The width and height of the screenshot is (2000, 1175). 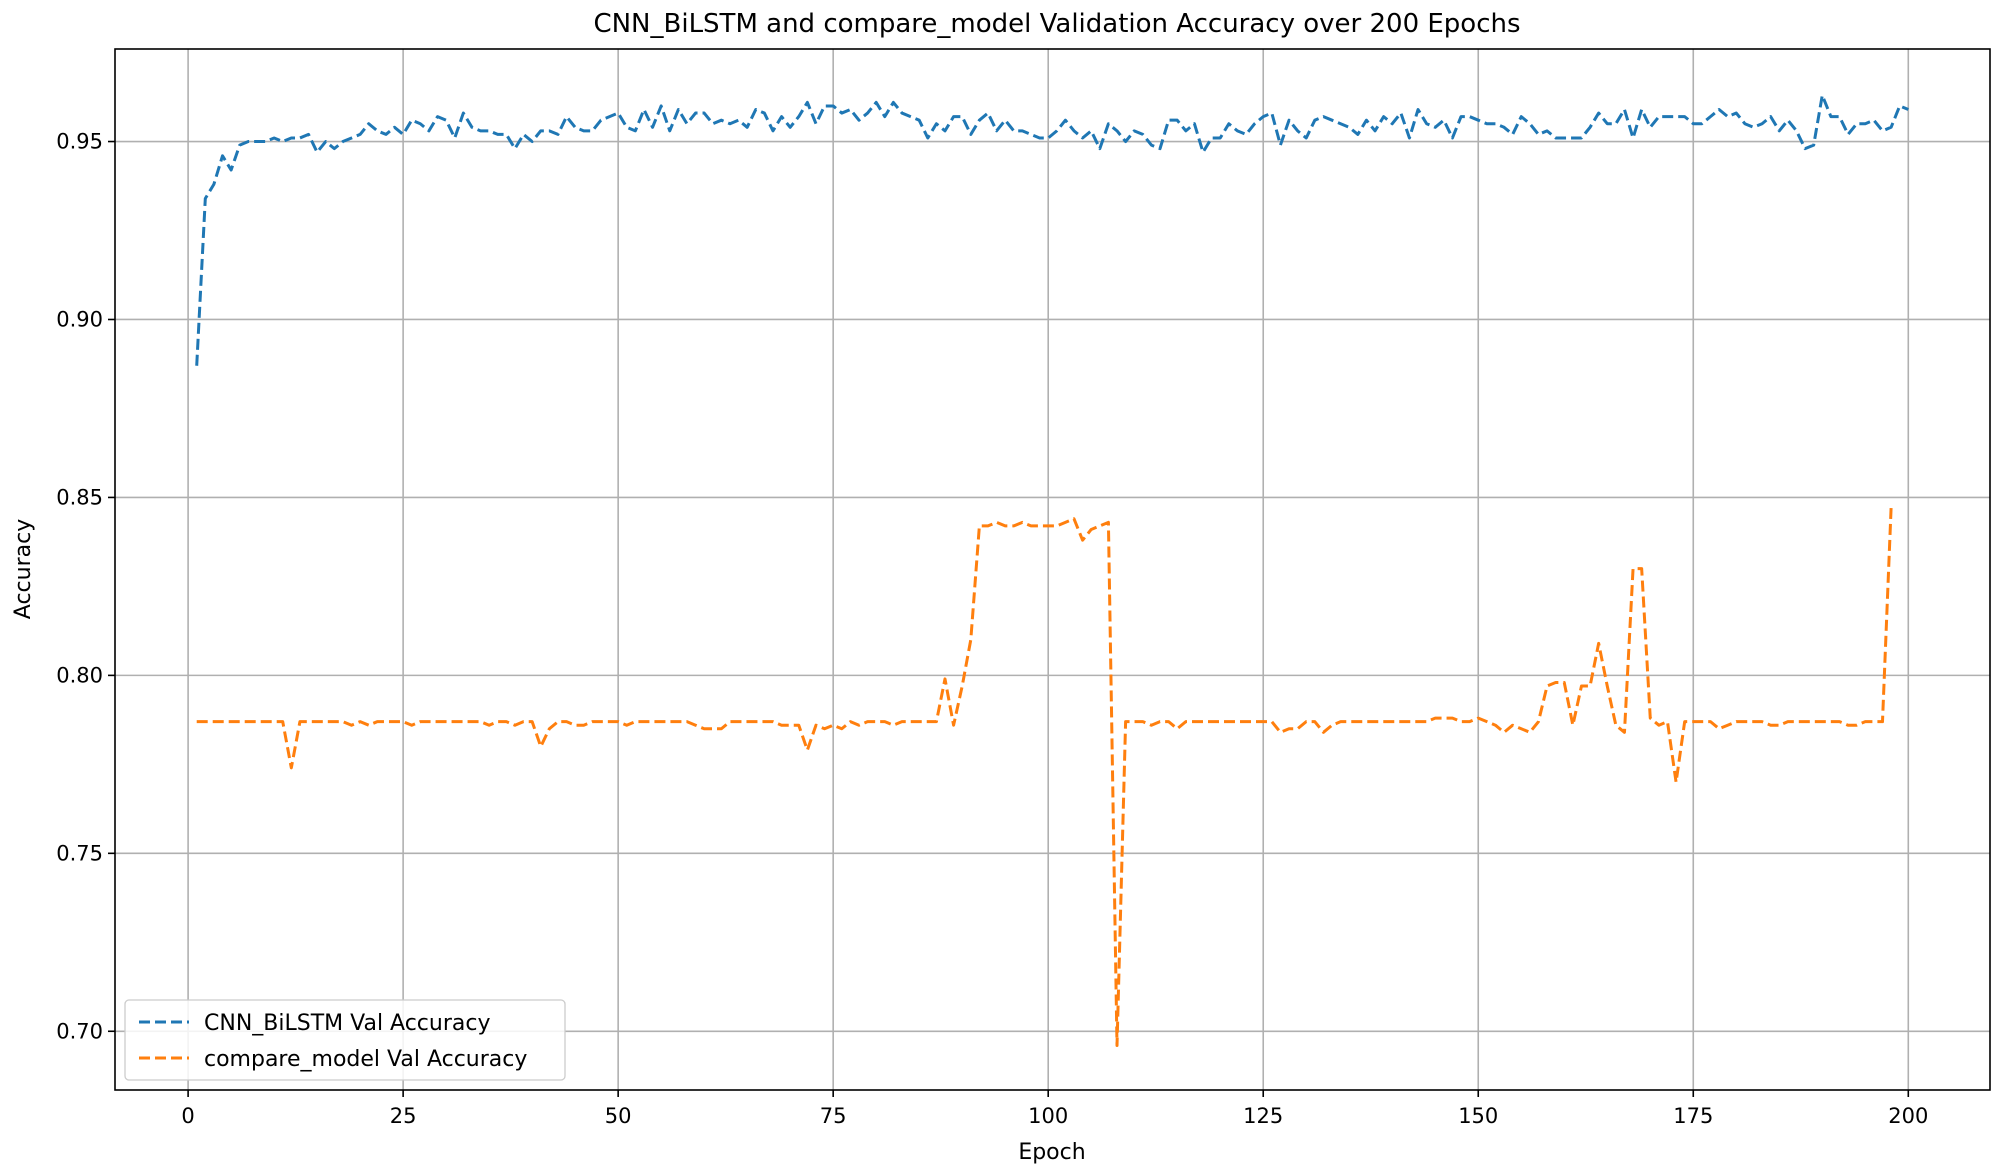 I want to click on x-tick-label: 75, so click(x=833, y=1116).